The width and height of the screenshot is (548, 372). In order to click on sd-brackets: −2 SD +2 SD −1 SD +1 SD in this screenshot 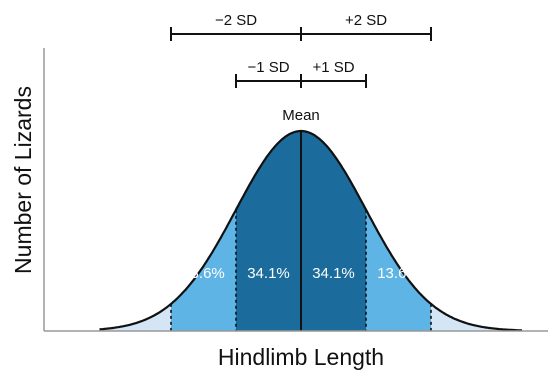, I will do `click(301, 50)`.